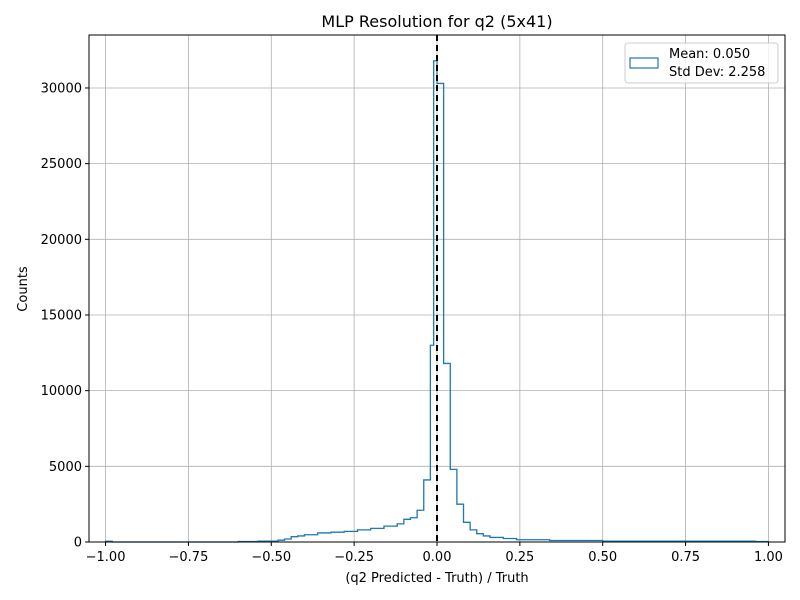 The width and height of the screenshot is (800, 600). I want to click on x-axis-ticks: −1.00 −0.75 −0.50 −0.25 0.00 0.25 0.50 0.75 1.00, so click(434, 553).